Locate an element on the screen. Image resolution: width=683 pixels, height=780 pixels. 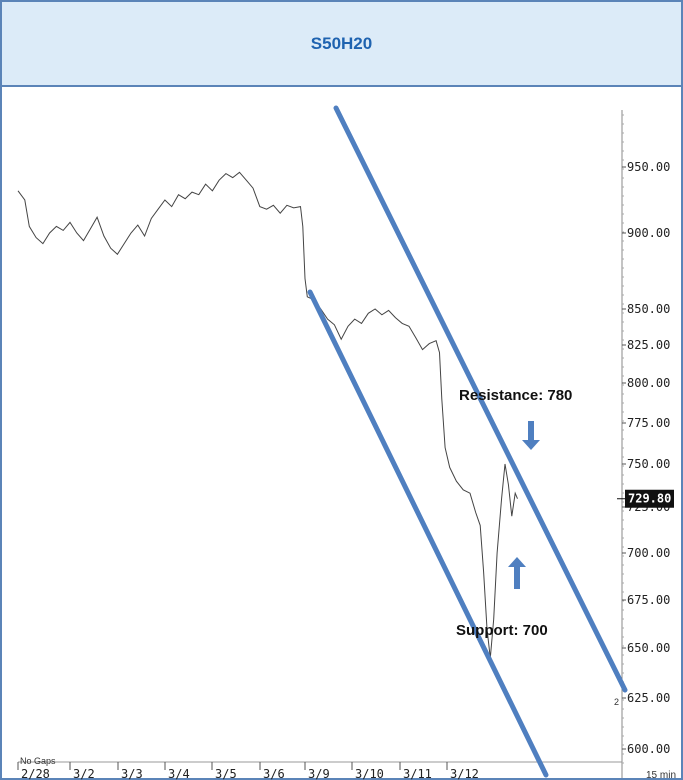
x-tick-label: 3/2 is located at coordinates (84, 773).